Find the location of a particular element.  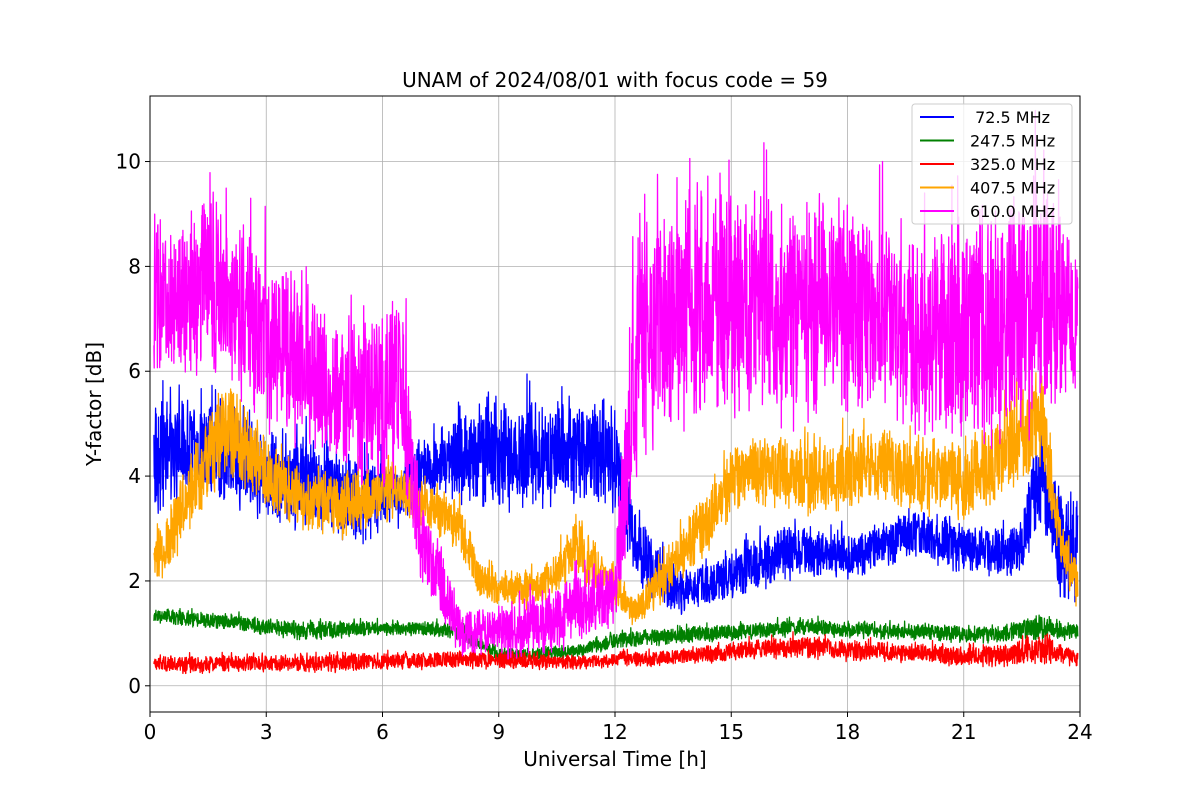

x-tick-label: 21 is located at coordinates (963, 732).